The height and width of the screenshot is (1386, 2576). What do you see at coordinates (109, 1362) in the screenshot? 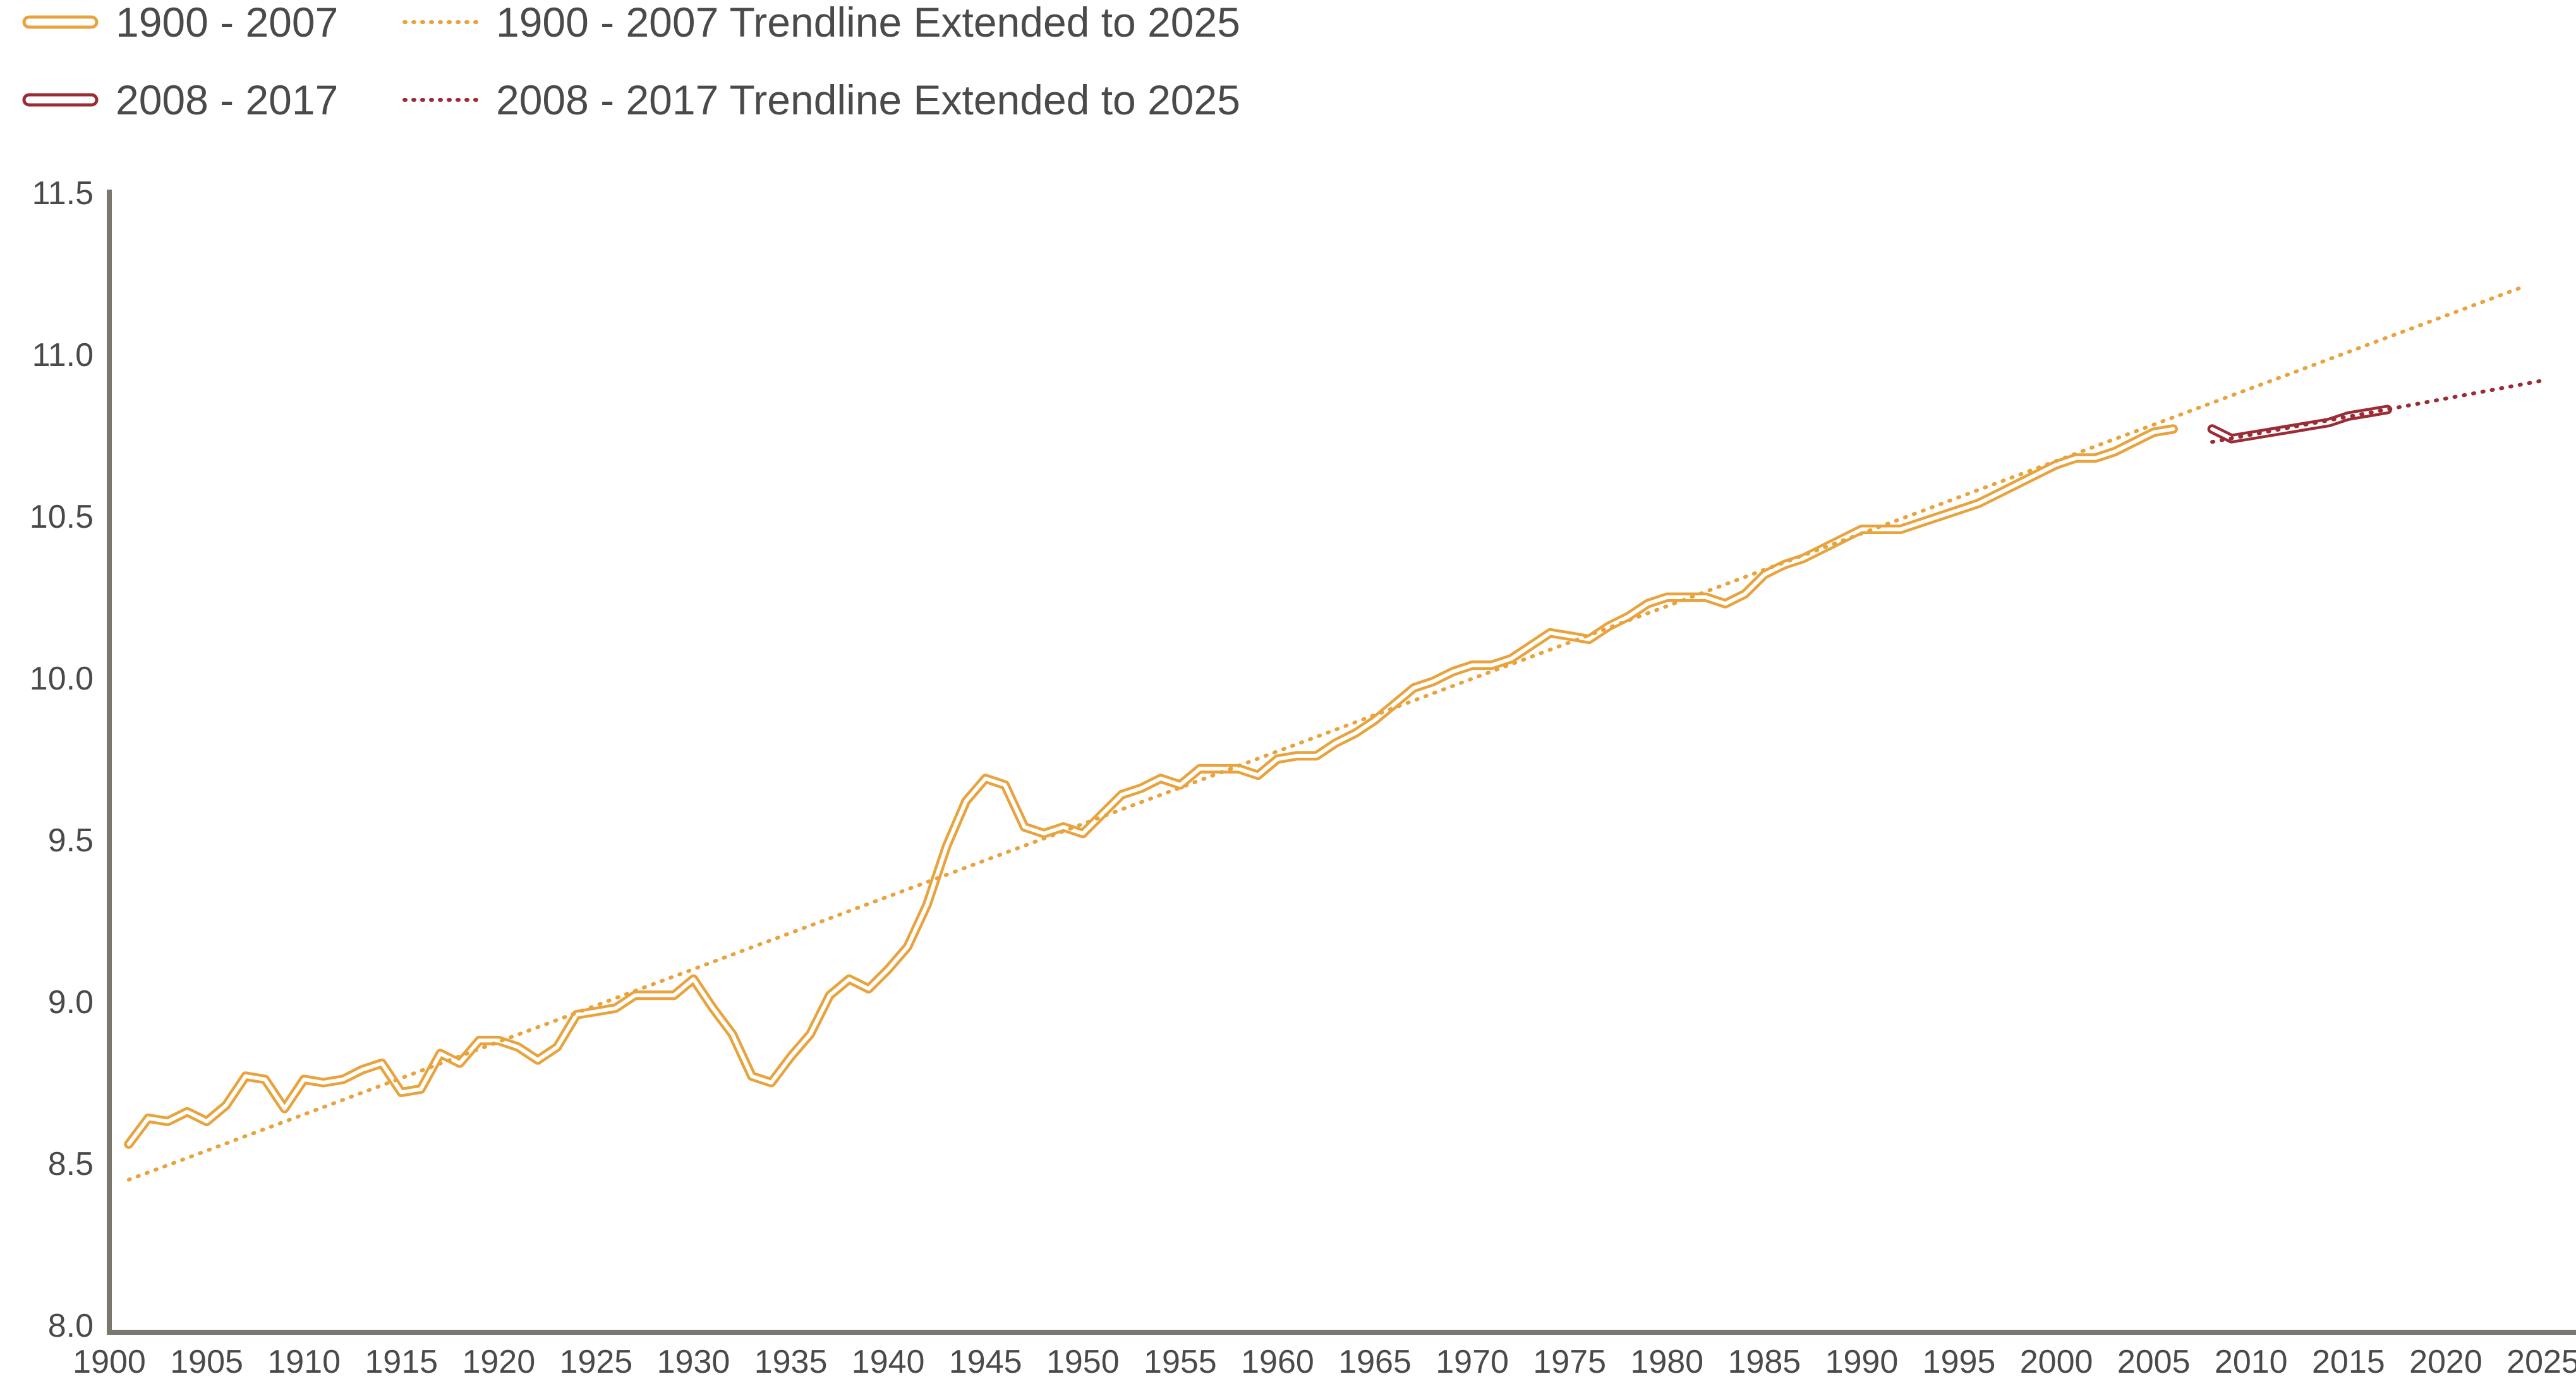
I see `x-tick-label: 1900` at bounding box center [109, 1362].